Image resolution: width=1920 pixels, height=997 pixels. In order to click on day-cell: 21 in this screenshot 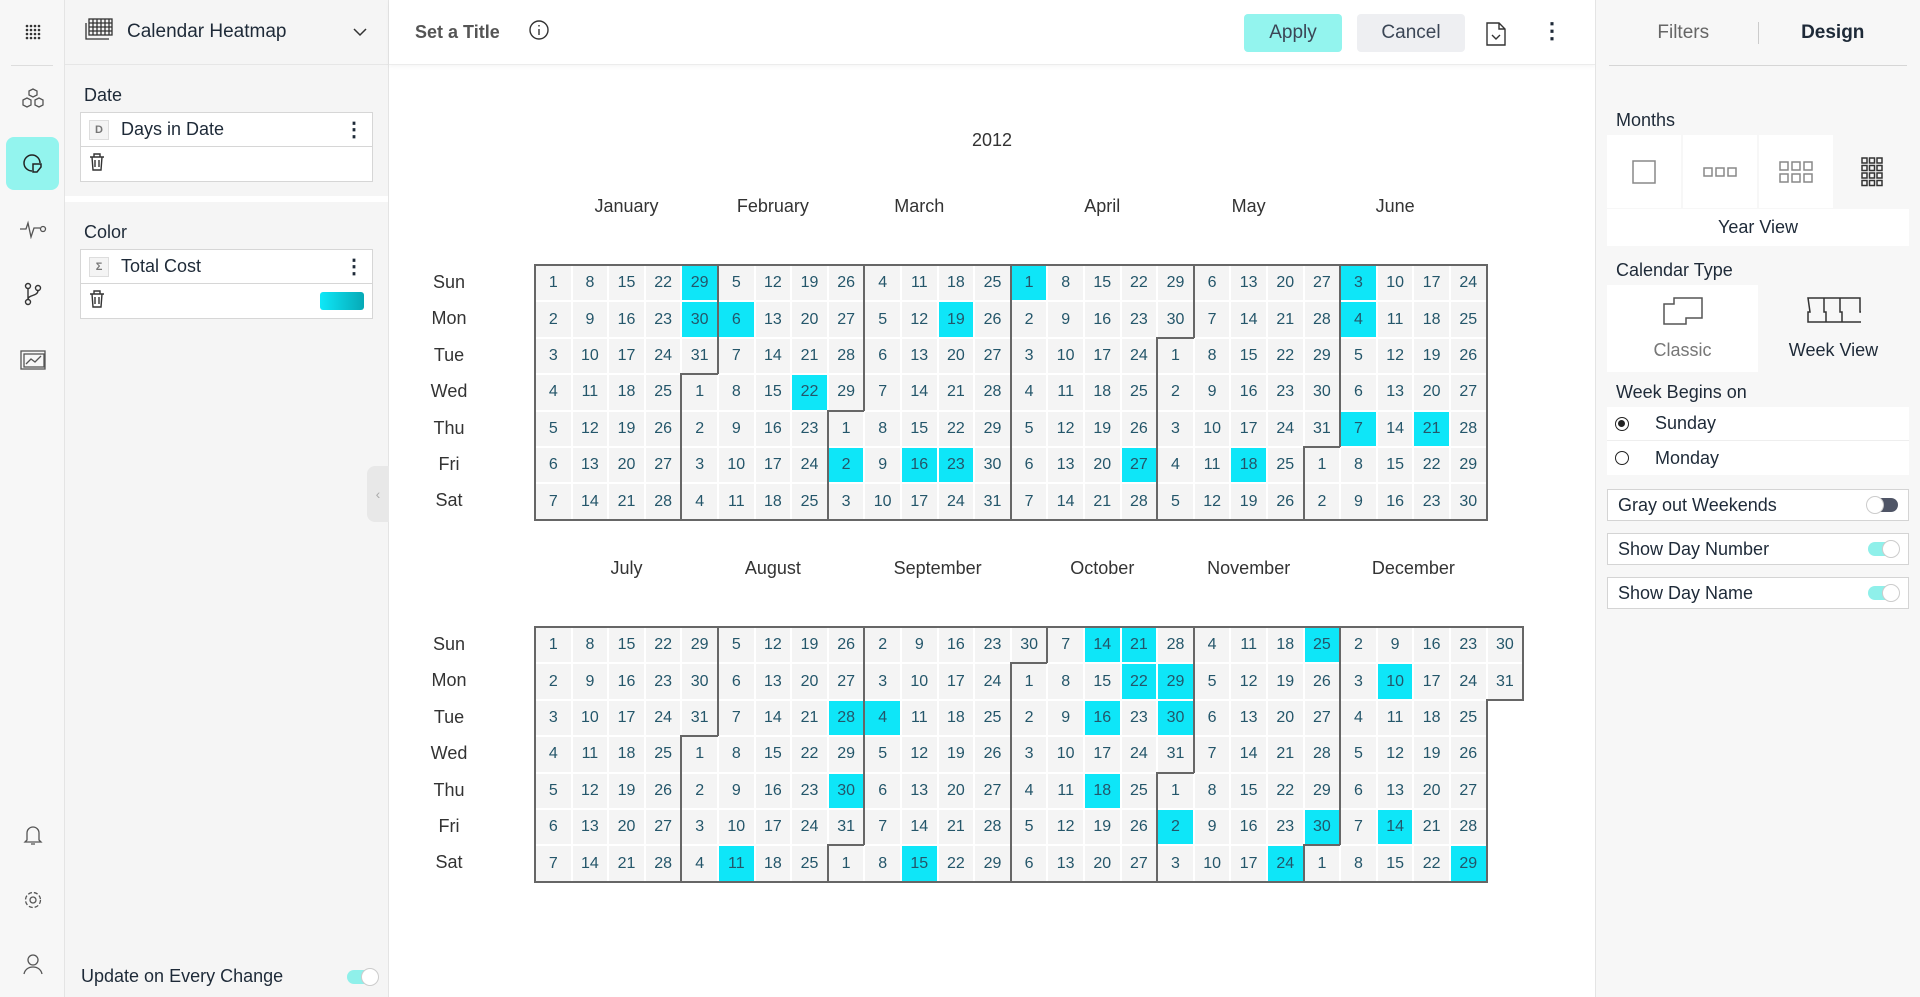, I will do `click(1431, 827)`.